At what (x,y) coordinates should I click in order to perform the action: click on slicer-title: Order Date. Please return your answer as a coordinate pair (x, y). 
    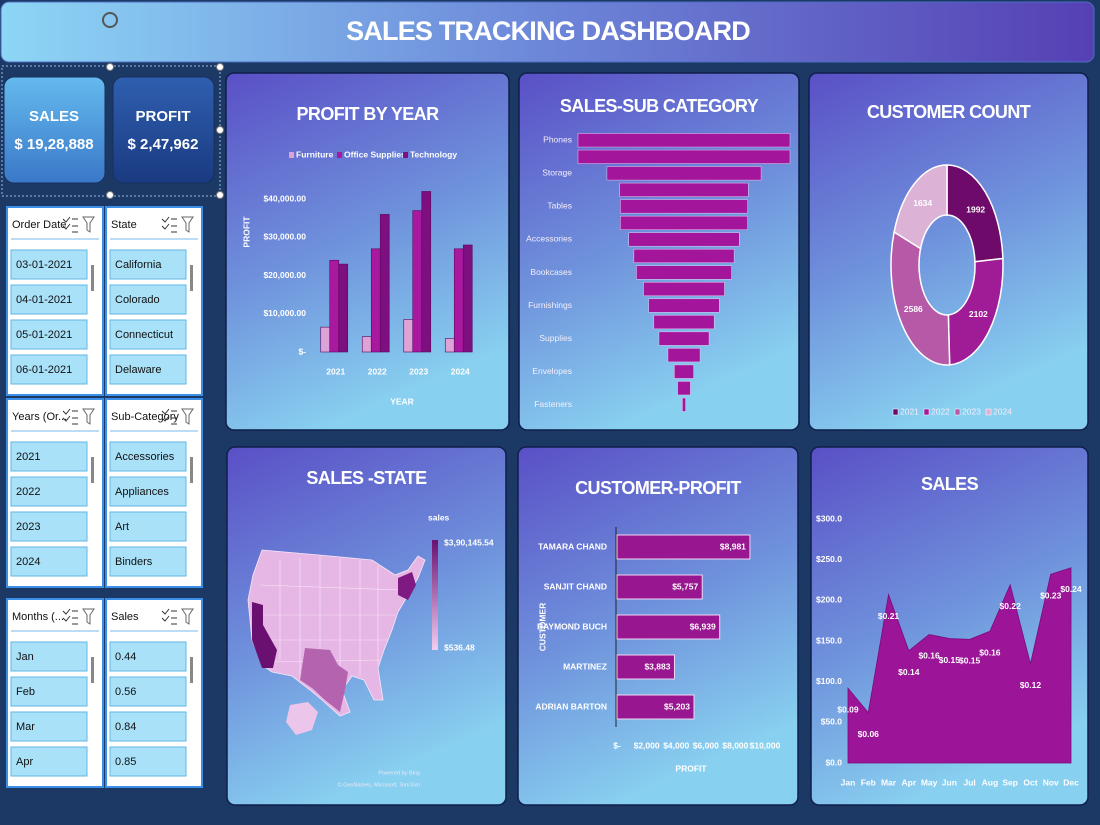
    Looking at the image, I should click on (39, 225).